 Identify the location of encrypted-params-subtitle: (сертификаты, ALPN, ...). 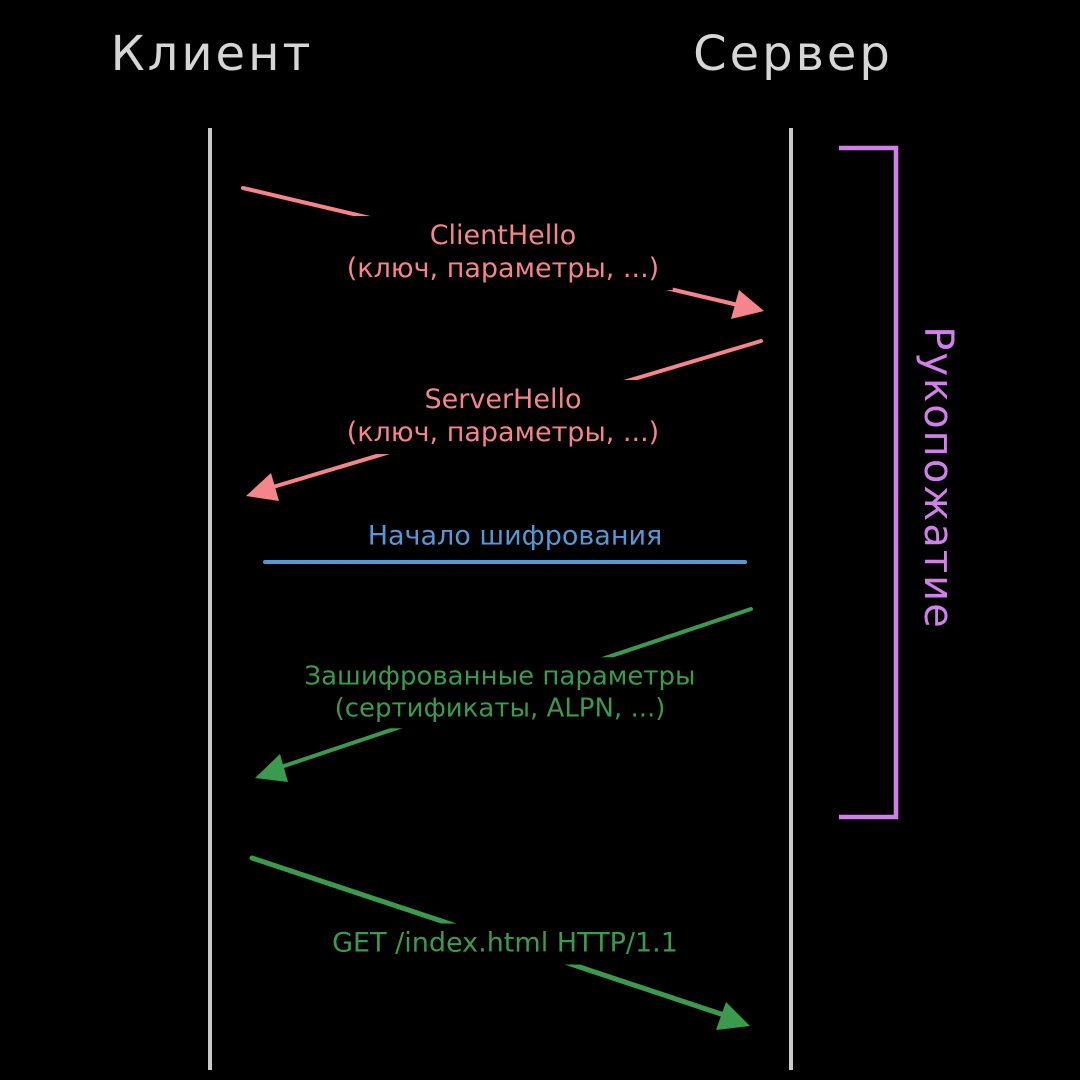
(500, 708).